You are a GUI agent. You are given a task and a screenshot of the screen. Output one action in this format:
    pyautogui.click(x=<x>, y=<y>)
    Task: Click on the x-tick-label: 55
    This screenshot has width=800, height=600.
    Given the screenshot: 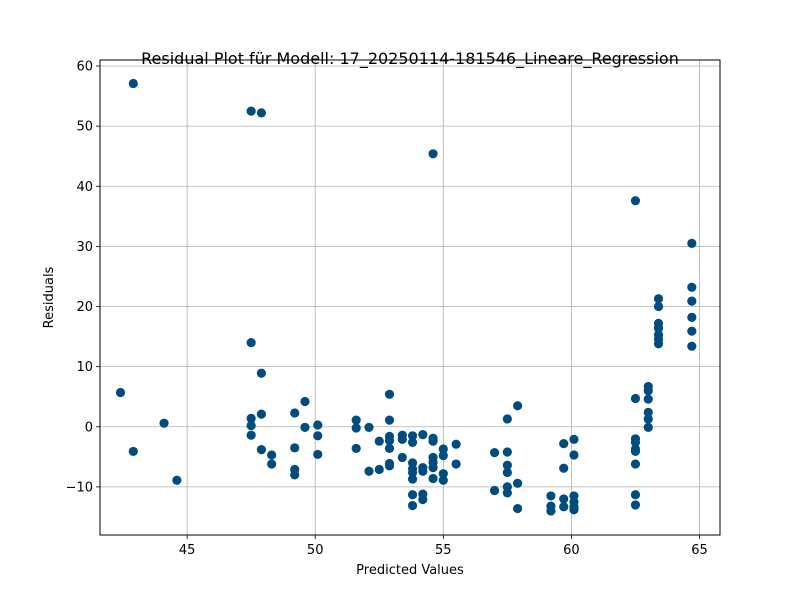 What is the action you would take?
    pyautogui.click(x=443, y=550)
    